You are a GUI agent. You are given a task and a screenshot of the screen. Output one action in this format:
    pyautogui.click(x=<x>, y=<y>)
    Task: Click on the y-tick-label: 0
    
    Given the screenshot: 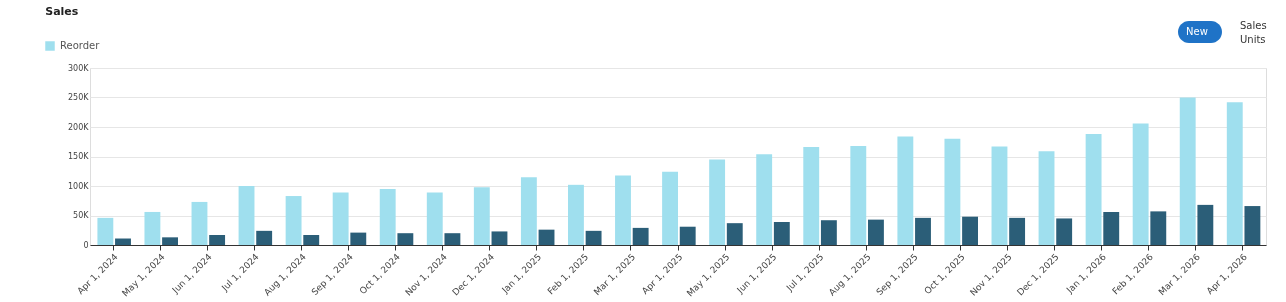 What is the action you would take?
    pyautogui.click(x=86, y=245)
    